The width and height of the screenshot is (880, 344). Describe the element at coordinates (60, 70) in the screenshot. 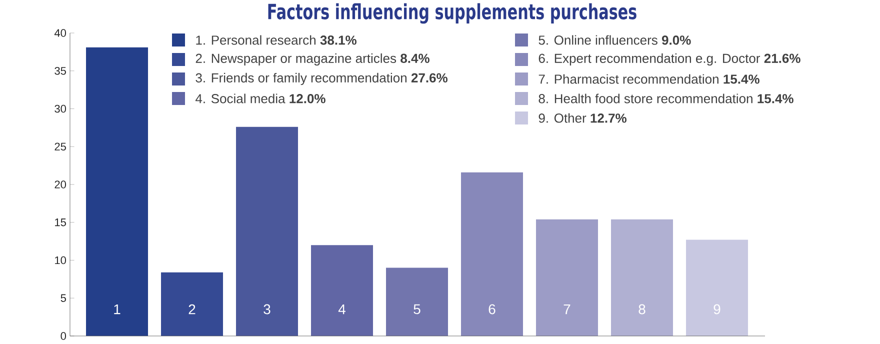

I see `y-tick-label: 35` at that location.